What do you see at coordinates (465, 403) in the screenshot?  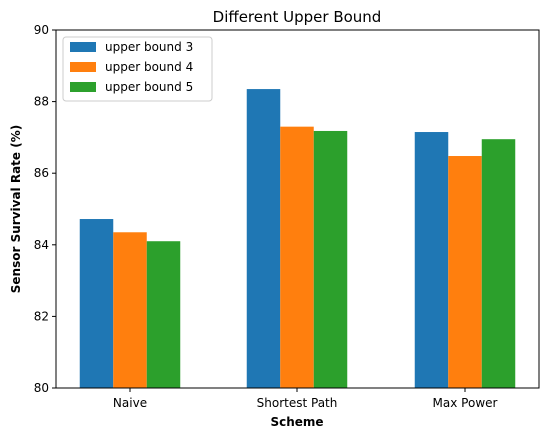 I see `x-tick-label: Max Power` at bounding box center [465, 403].